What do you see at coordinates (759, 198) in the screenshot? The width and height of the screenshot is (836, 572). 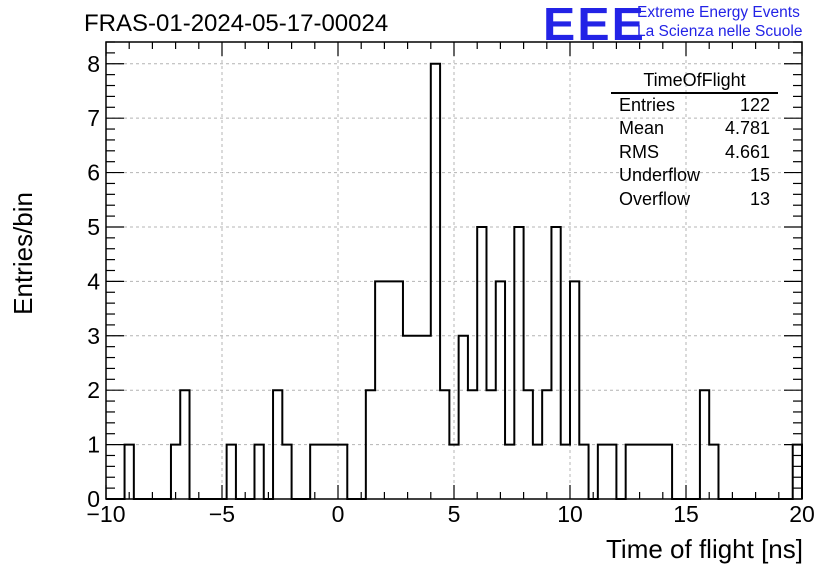 I see `stats-value: 13` at bounding box center [759, 198].